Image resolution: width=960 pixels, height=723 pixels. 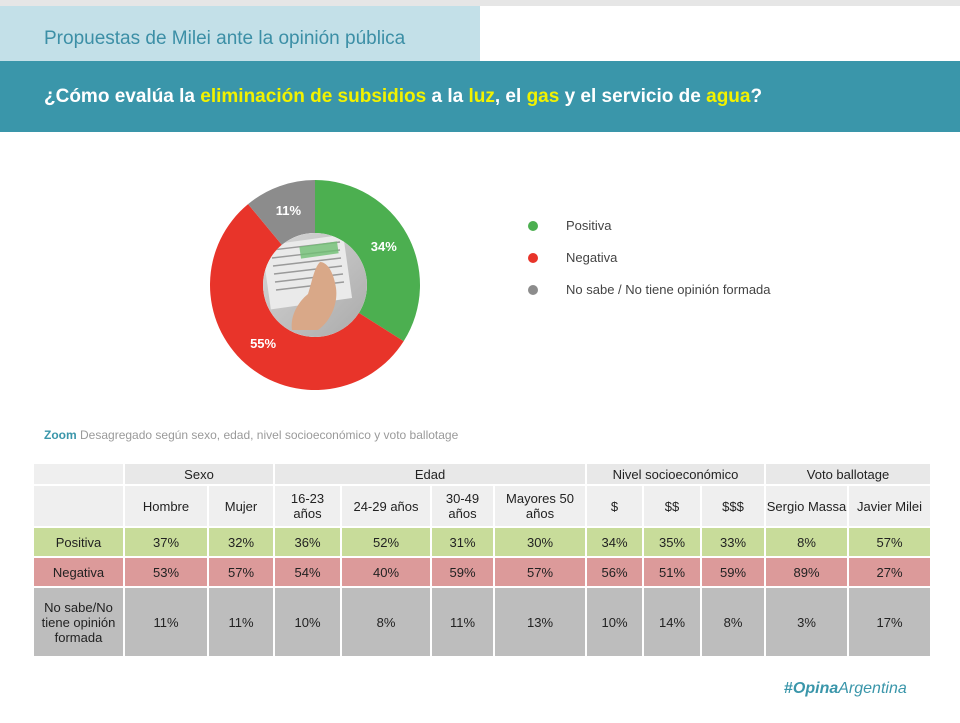 I want to click on column-header: 16-23 años, so click(x=307, y=506).